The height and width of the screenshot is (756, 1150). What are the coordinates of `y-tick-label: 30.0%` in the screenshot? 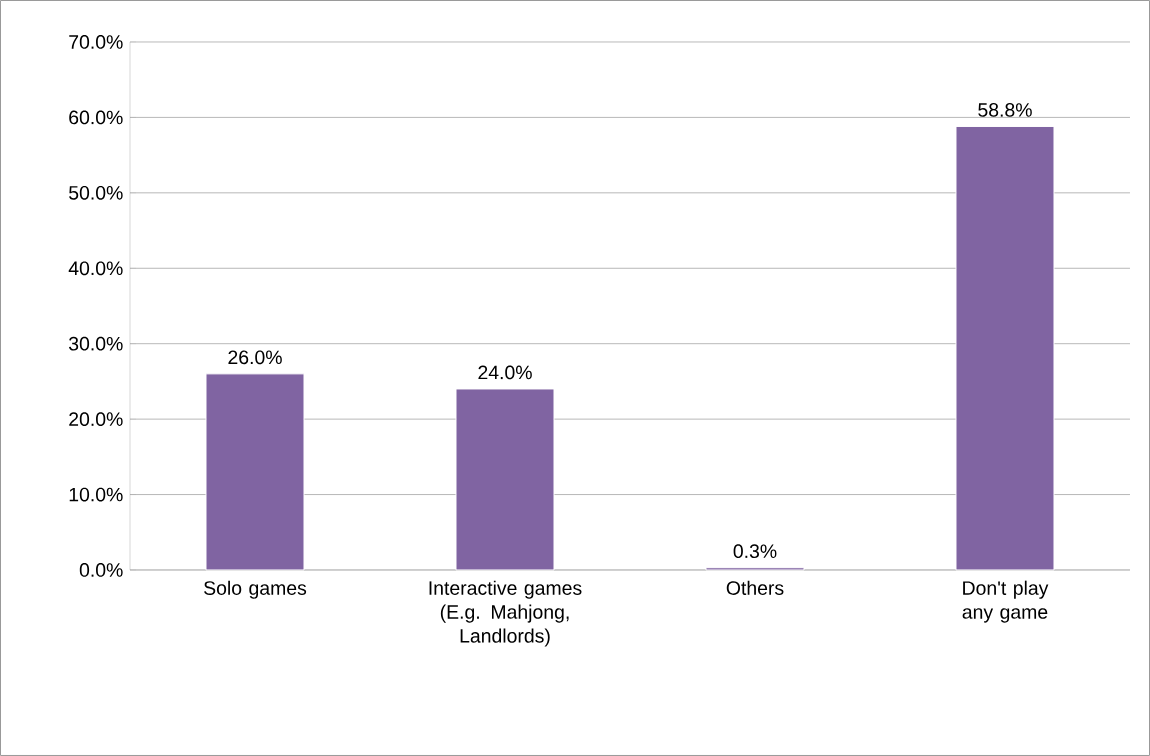 It's located at (95, 343).